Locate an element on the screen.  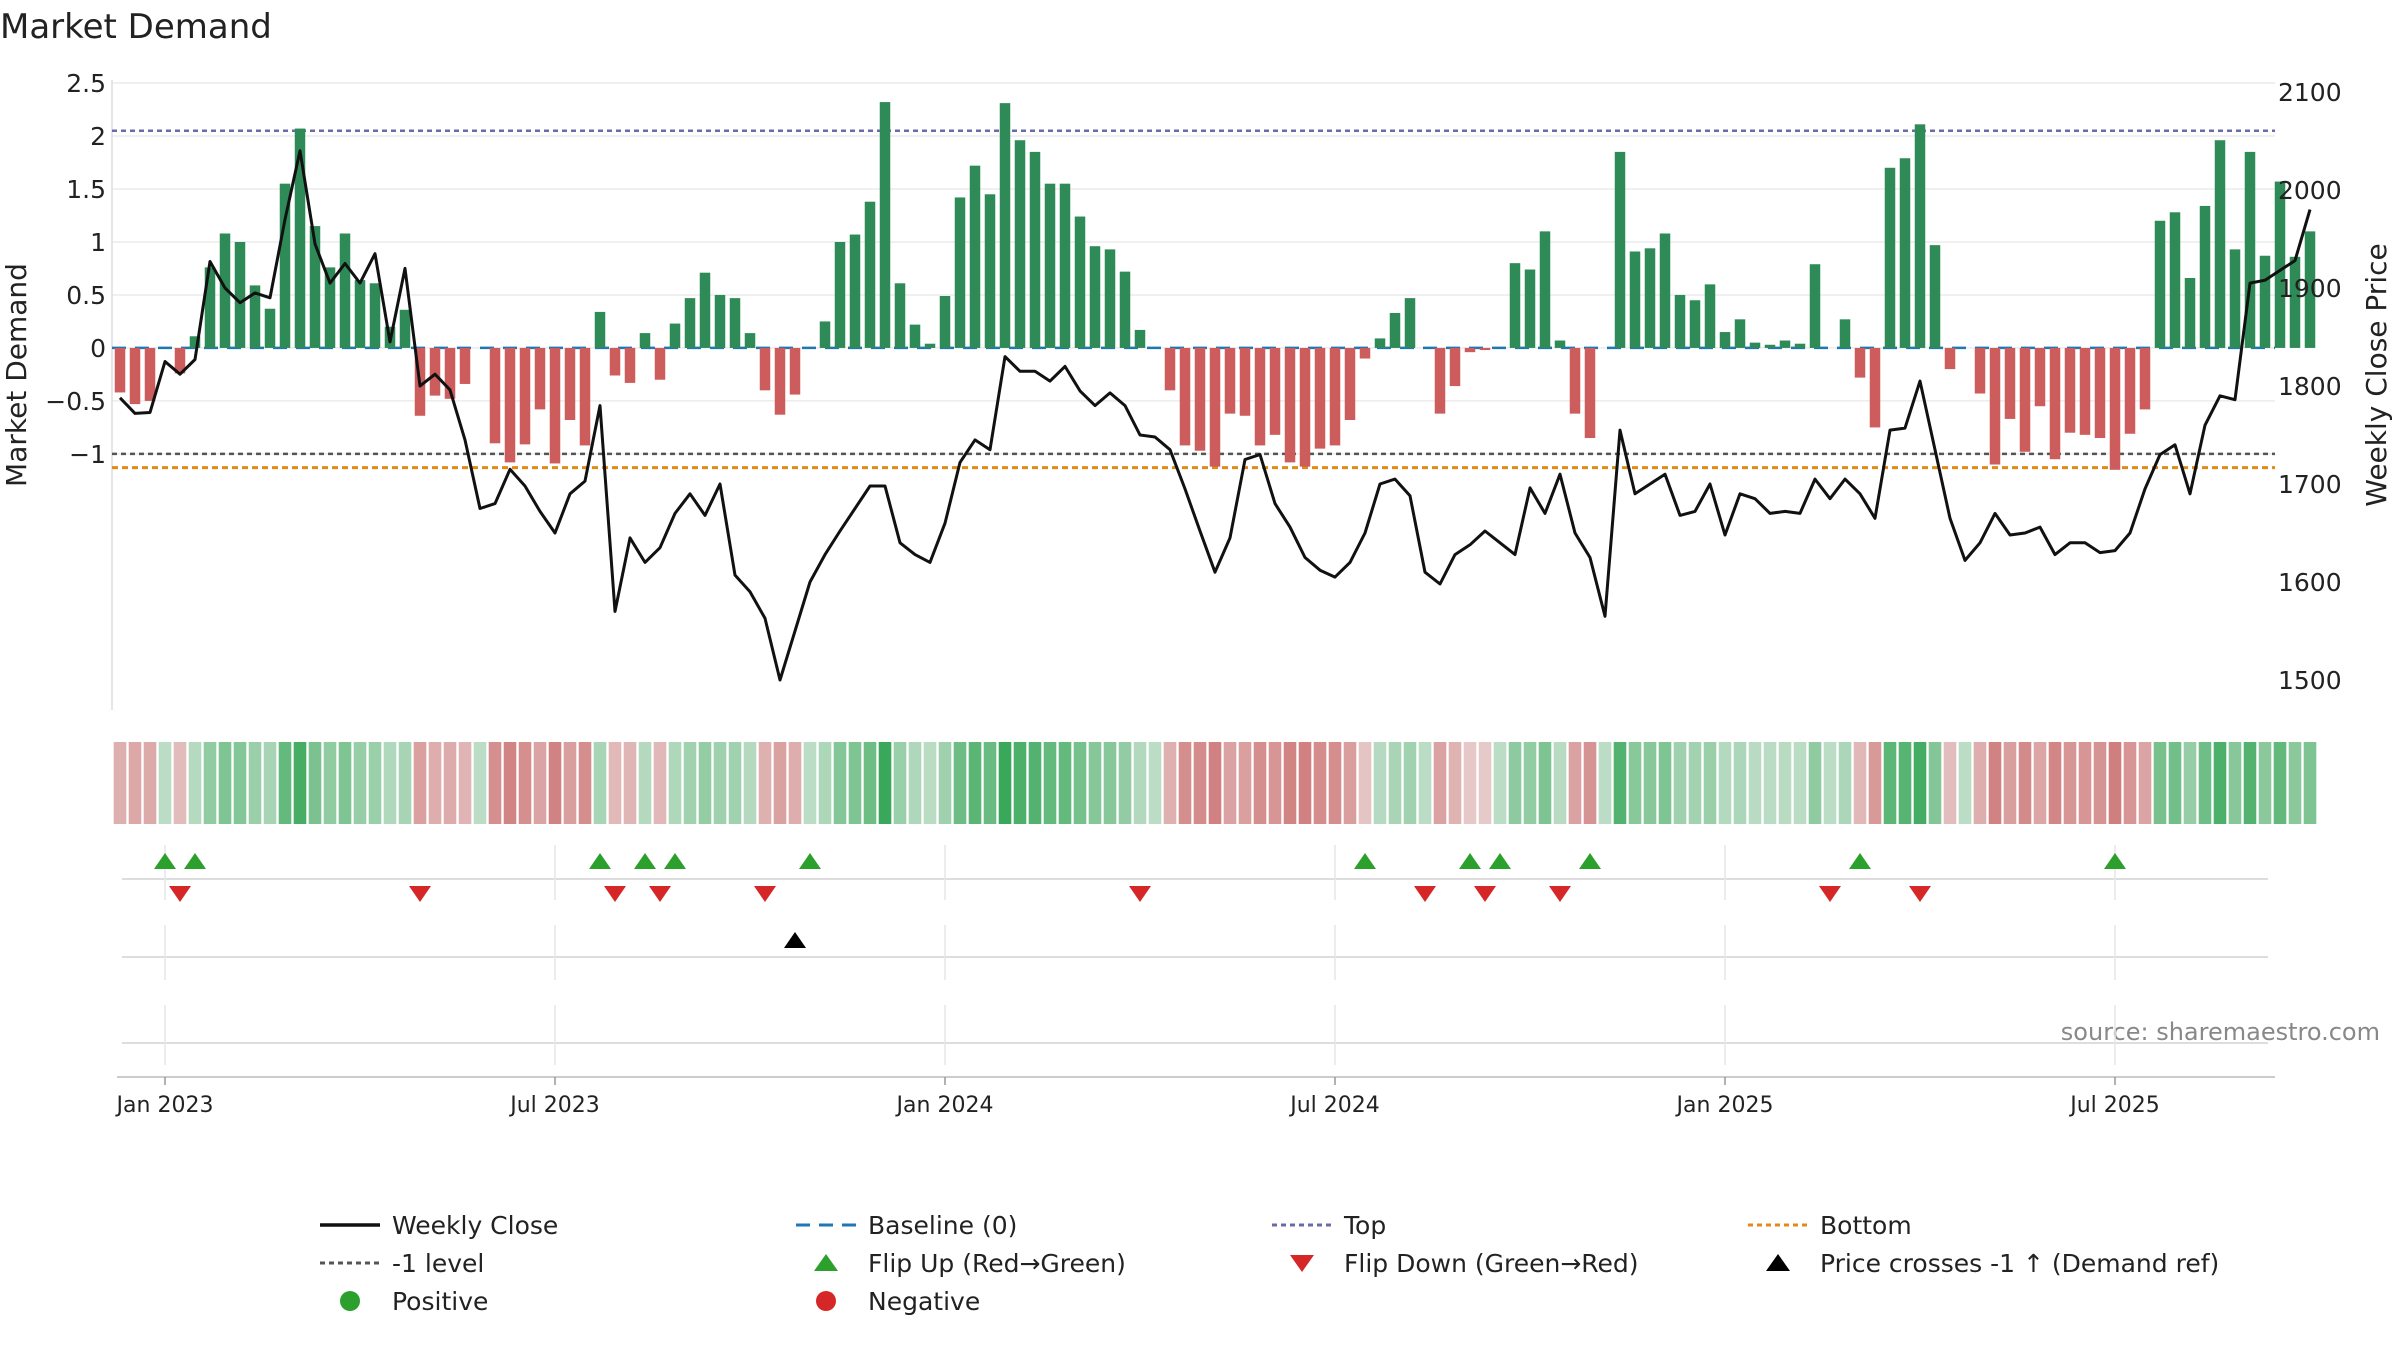
legend-label: Bottom is located at coordinates (1866, 1225).